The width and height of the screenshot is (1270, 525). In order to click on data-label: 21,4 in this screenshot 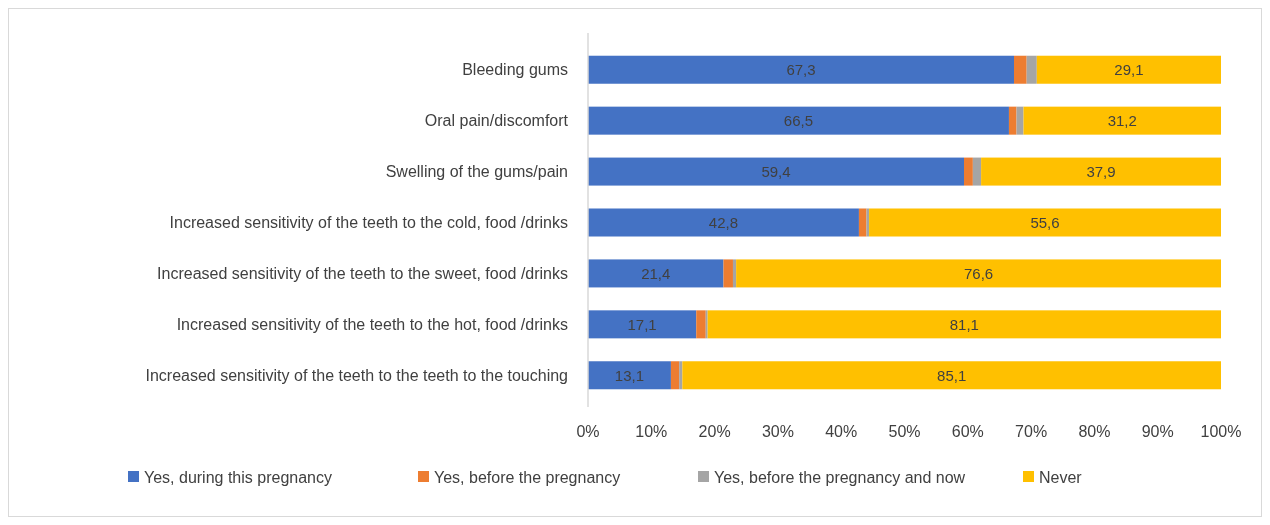, I will do `click(656, 273)`.